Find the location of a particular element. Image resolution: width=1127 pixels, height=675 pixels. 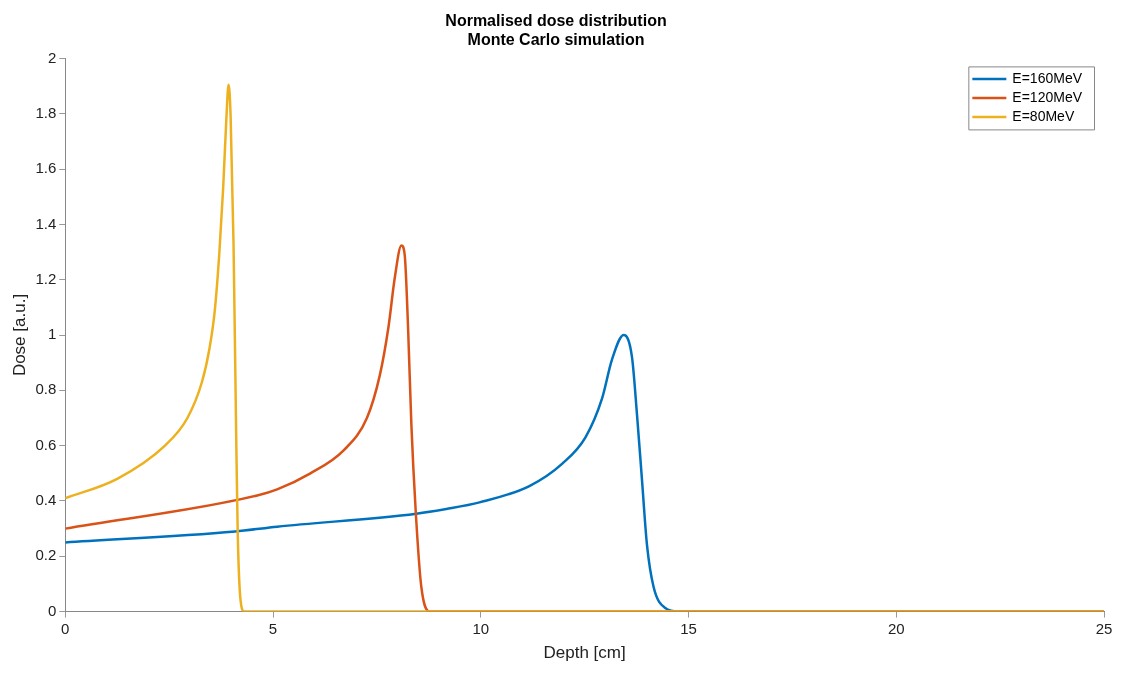

chart-subtitle: Monte Carlo simulation is located at coordinates (556, 40).